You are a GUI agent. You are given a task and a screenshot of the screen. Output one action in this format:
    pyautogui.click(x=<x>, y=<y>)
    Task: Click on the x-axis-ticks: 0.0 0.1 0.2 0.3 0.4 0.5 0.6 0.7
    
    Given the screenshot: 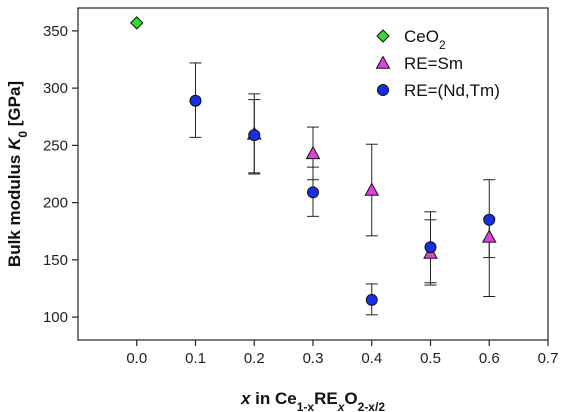 What is the action you would take?
    pyautogui.click(x=342, y=353)
    